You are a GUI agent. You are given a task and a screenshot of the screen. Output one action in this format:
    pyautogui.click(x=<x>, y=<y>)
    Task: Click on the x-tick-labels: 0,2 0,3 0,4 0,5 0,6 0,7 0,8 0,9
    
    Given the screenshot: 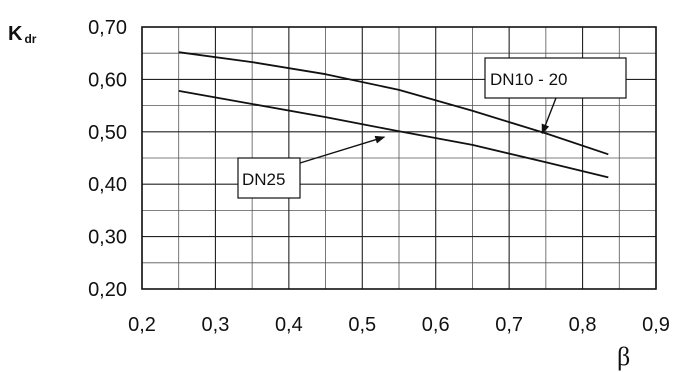 What is the action you would take?
    pyautogui.click(x=399, y=325)
    